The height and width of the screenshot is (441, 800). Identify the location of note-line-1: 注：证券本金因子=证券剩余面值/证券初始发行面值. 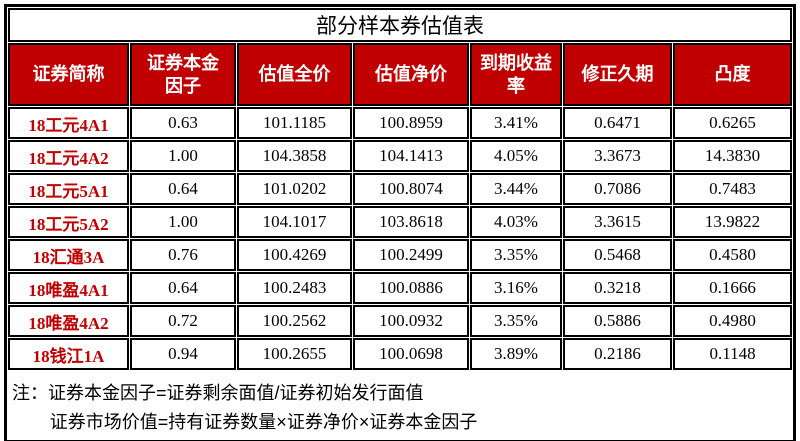
(218, 393).